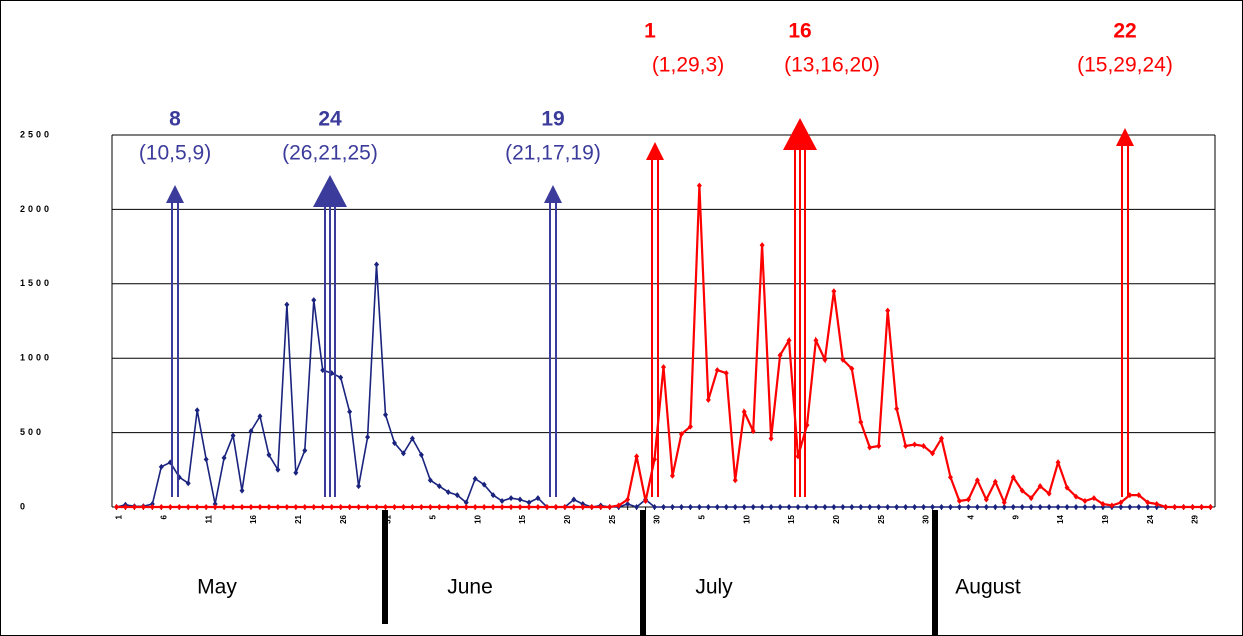 The width and height of the screenshot is (1243, 636). I want to click on x-tick-label: 9, so click(1015, 516).